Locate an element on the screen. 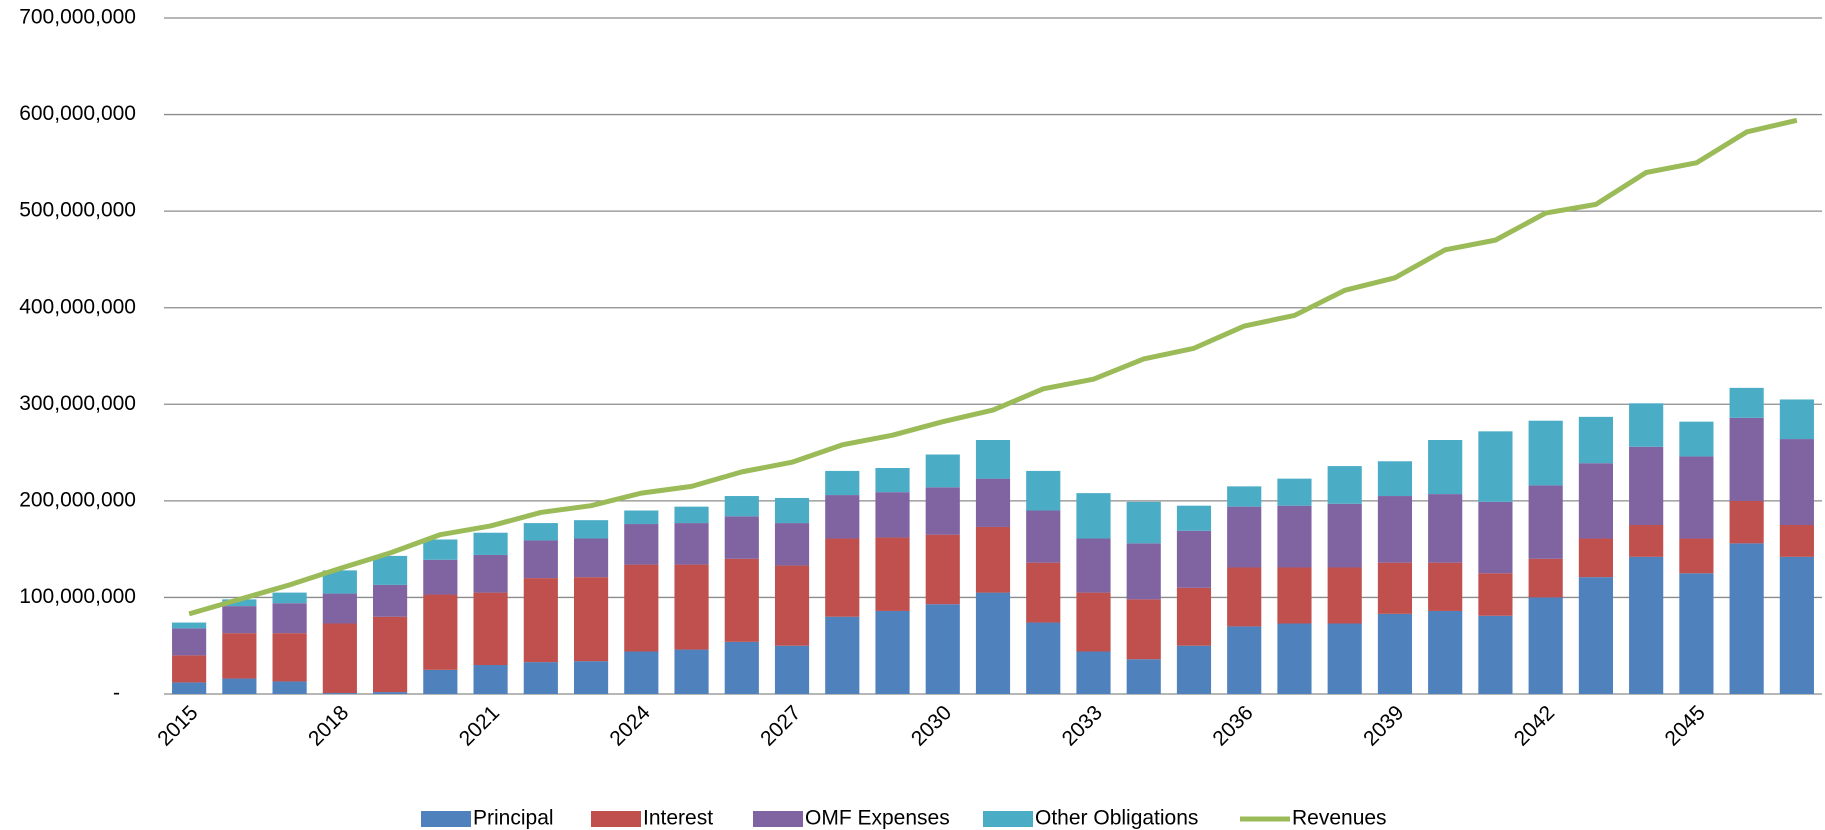 Image resolution: width=1825 pixels, height=830 pixels. x-tick-label: 2015 is located at coordinates (177, 725).